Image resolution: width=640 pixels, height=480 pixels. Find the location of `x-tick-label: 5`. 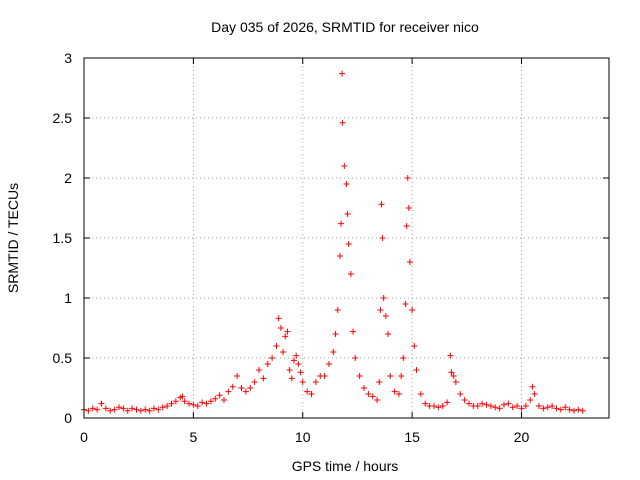

x-tick-label: 5 is located at coordinates (193, 437).